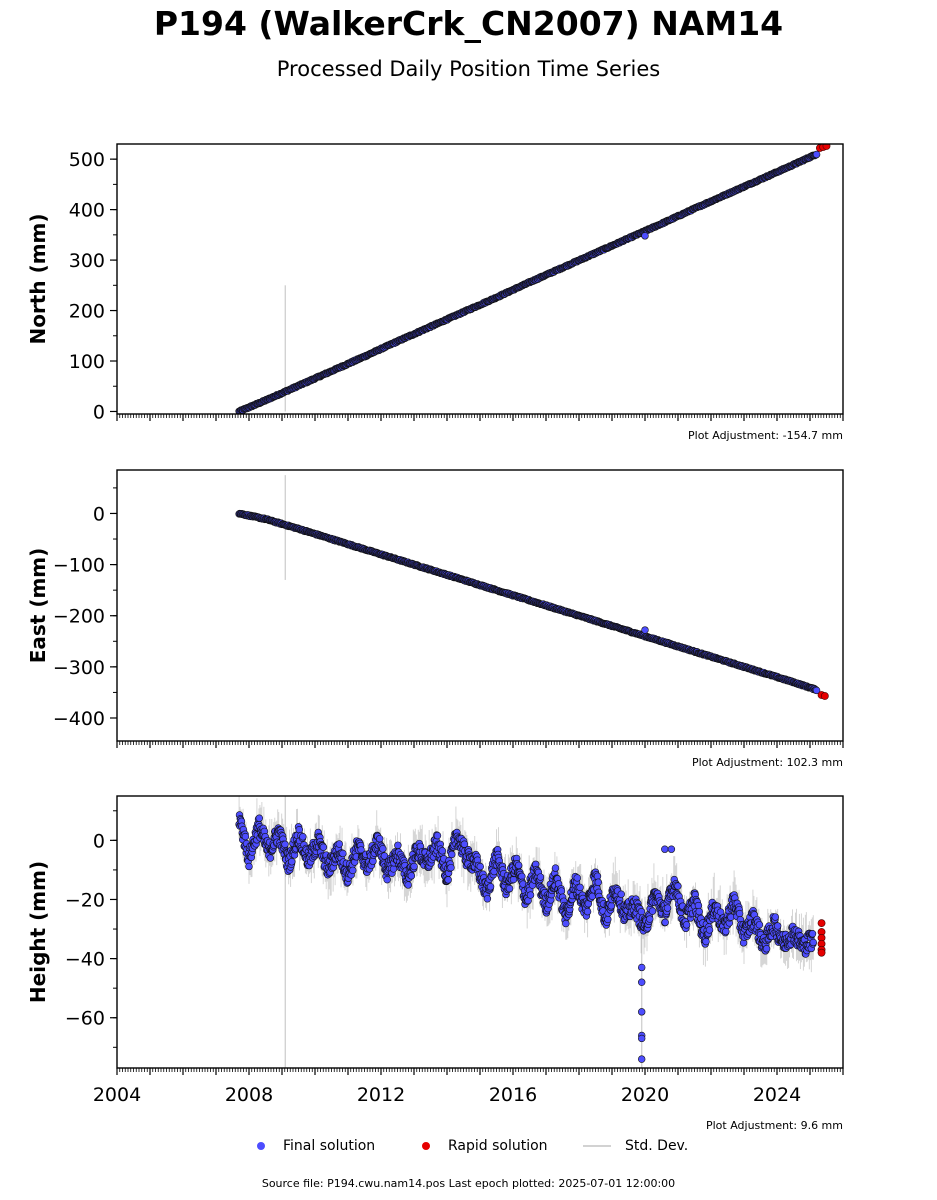  Describe the element at coordinates (329, 1146) in the screenshot. I see `legend-final-label: Final solution` at that location.